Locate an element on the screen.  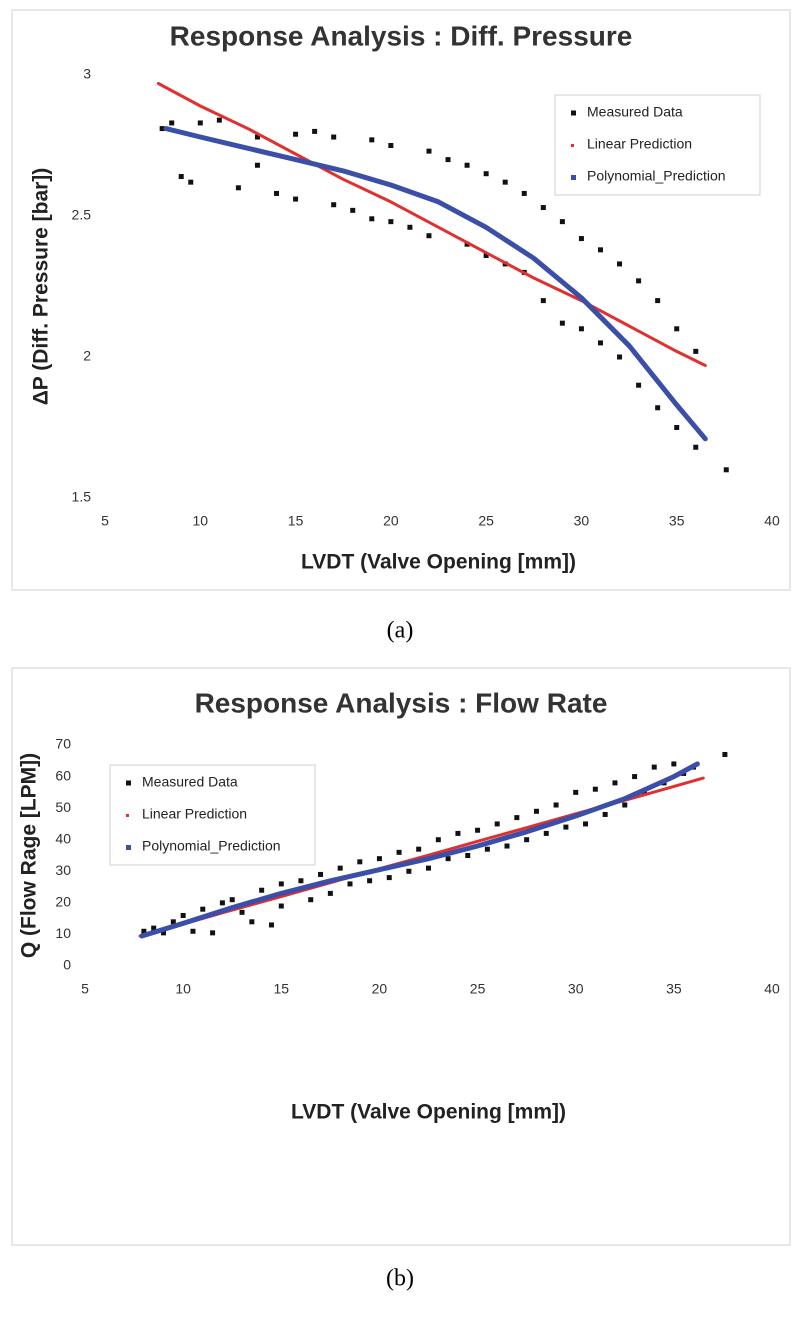
y-tick-label: 50 is located at coordinates (63, 807).